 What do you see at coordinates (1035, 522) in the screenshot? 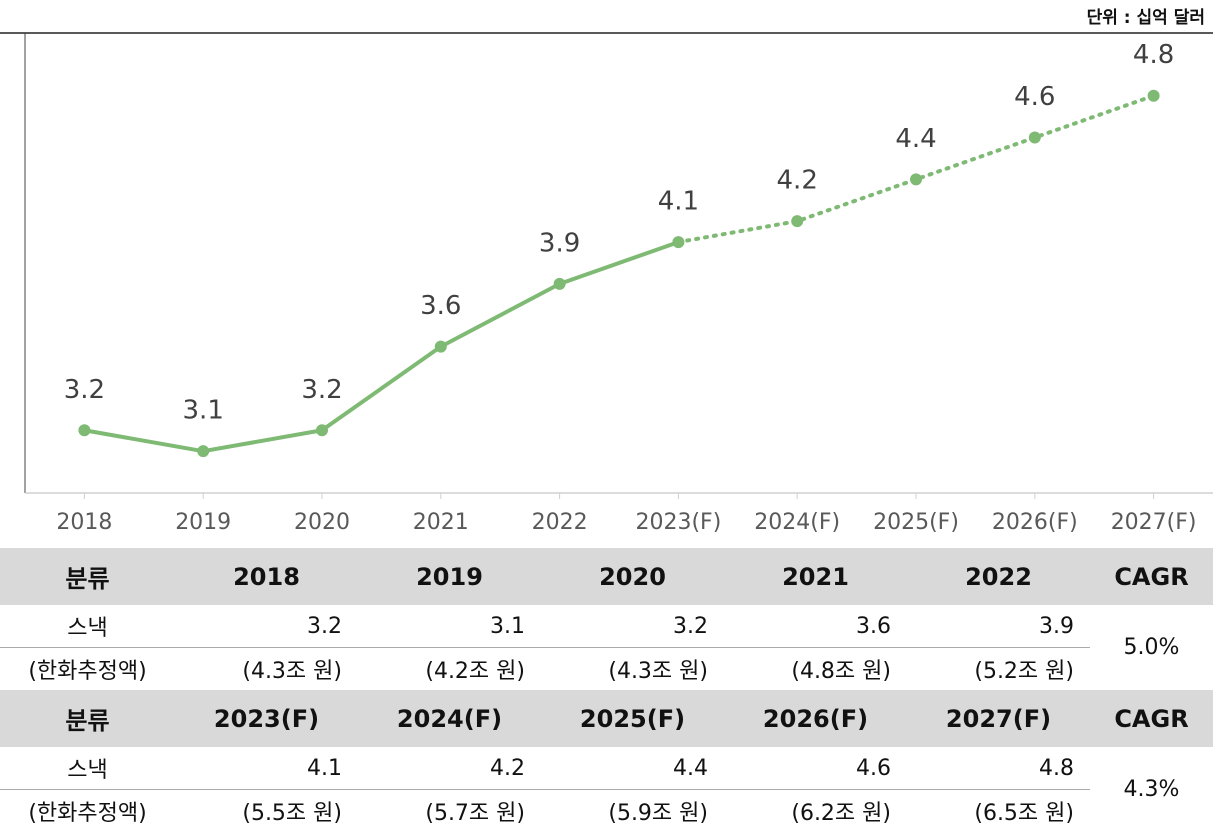
I see `x-tick-label: 2026(F)` at bounding box center [1035, 522].